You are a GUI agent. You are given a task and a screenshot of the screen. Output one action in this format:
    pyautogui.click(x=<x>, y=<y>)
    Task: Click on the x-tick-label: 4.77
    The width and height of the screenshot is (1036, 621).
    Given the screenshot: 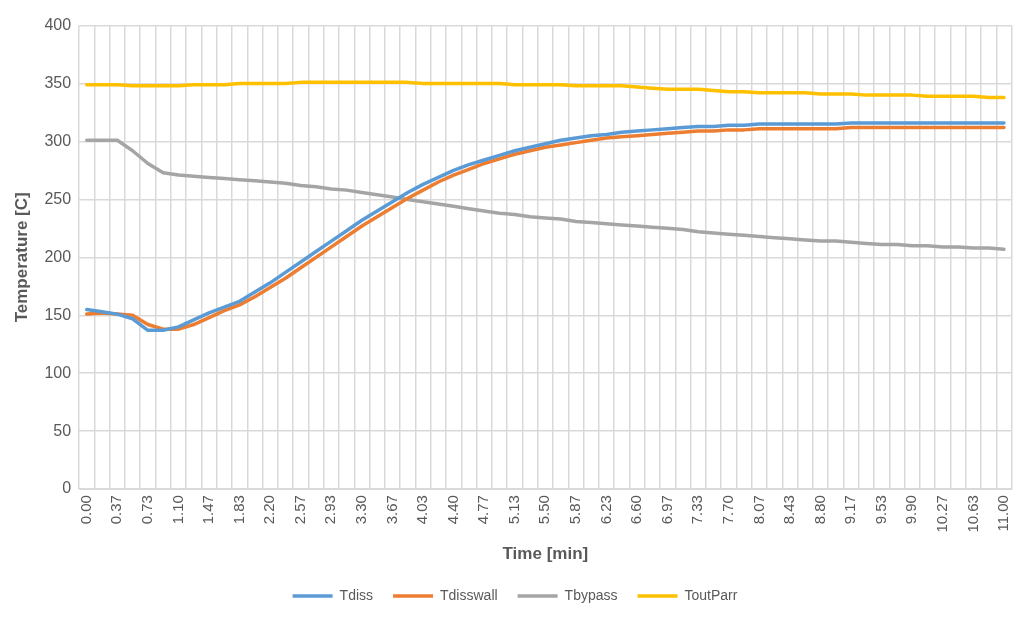 What is the action you would take?
    pyautogui.click(x=483, y=510)
    